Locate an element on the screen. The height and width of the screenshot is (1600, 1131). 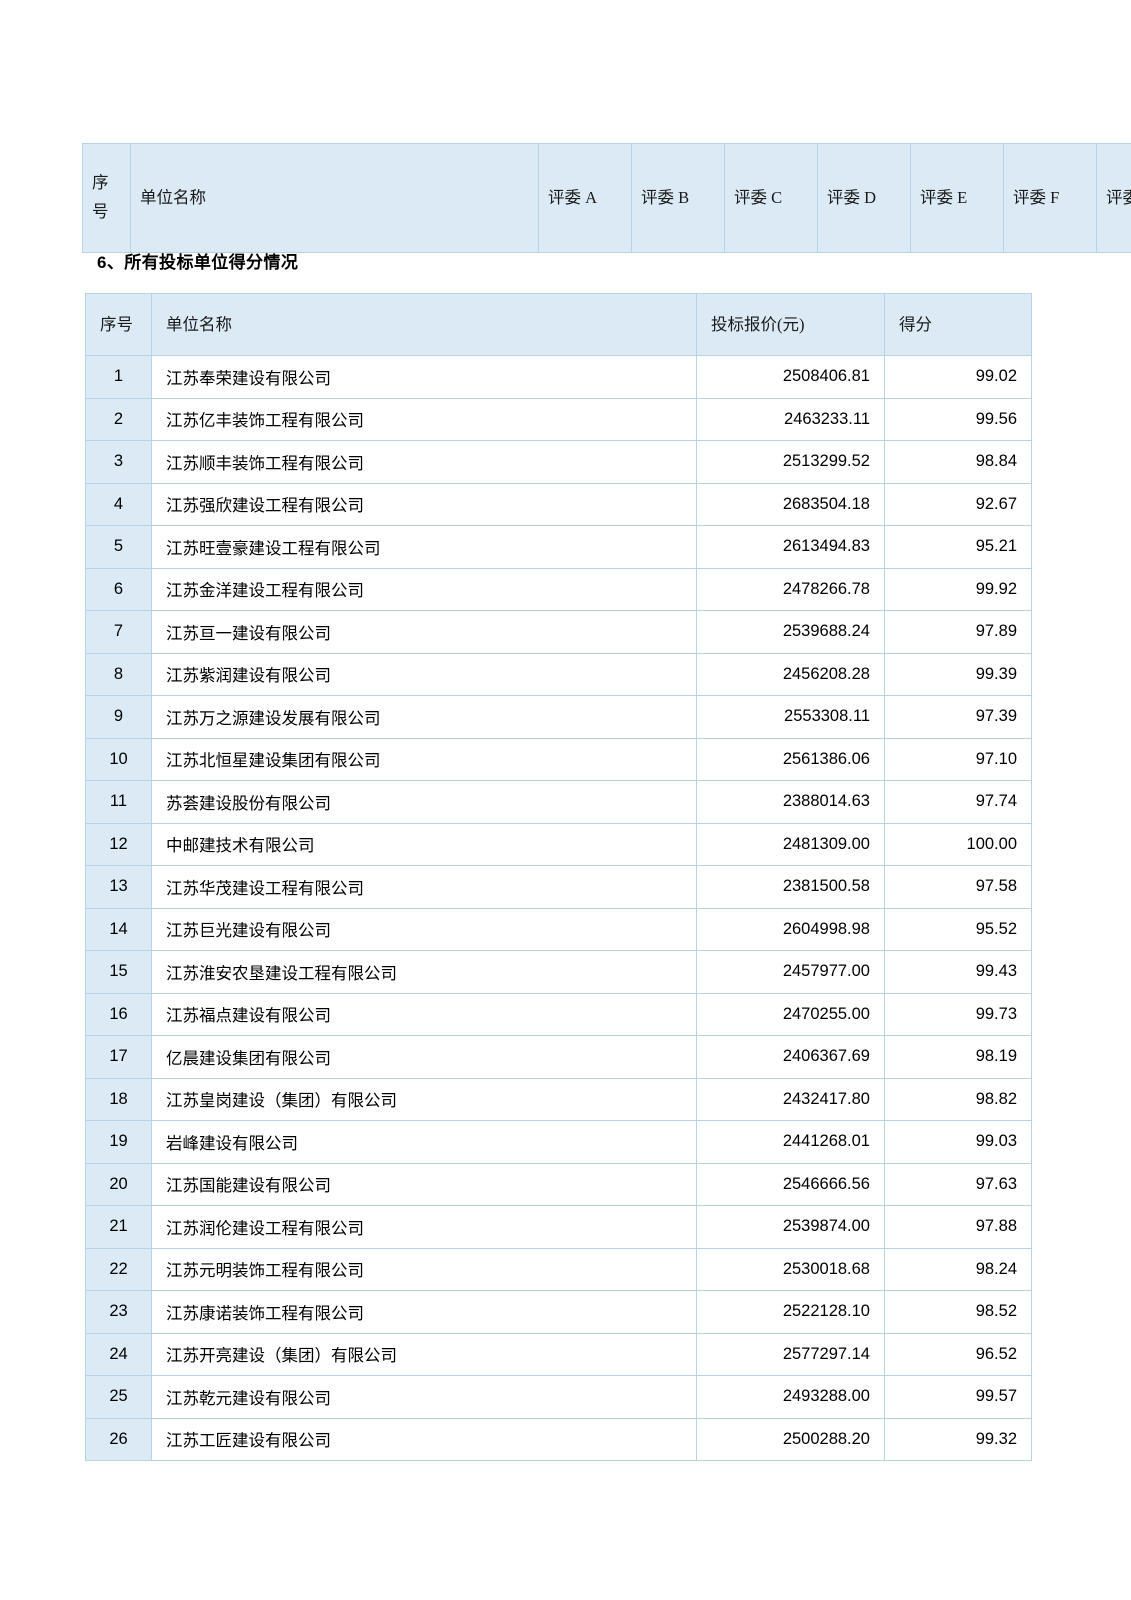
header-seq-line1: 序 is located at coordinates (100, 183).